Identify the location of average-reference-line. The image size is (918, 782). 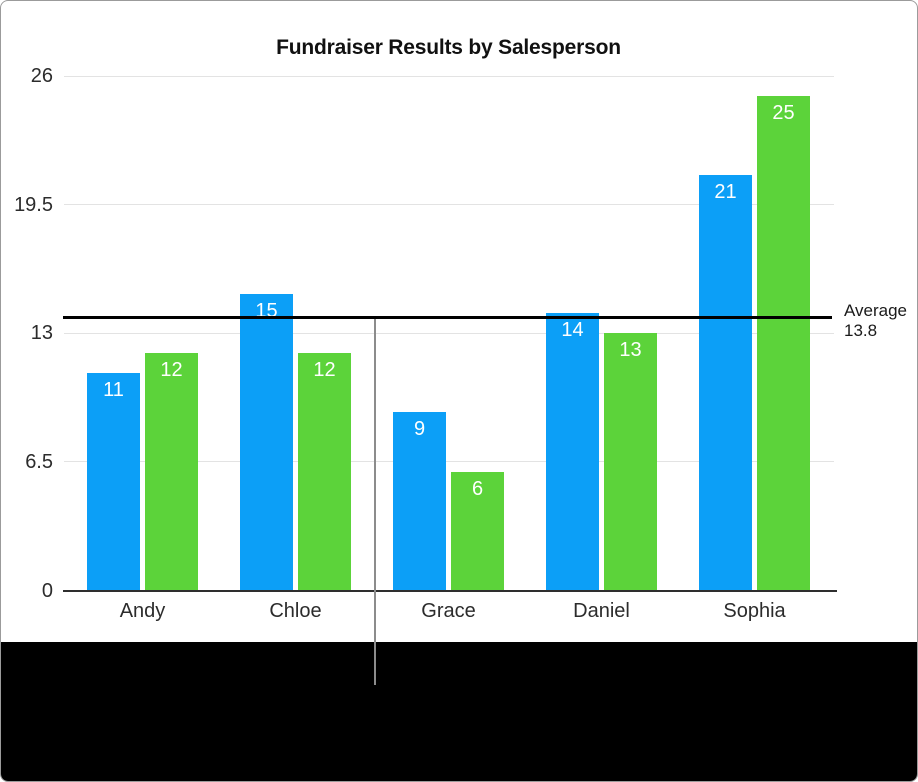
(447, 317).